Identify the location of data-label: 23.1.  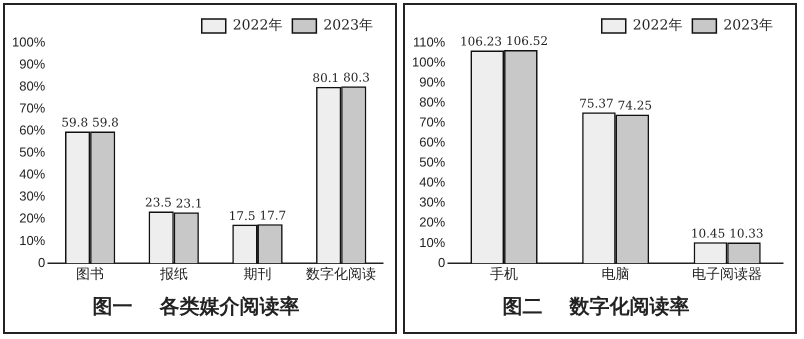
(189, 203).